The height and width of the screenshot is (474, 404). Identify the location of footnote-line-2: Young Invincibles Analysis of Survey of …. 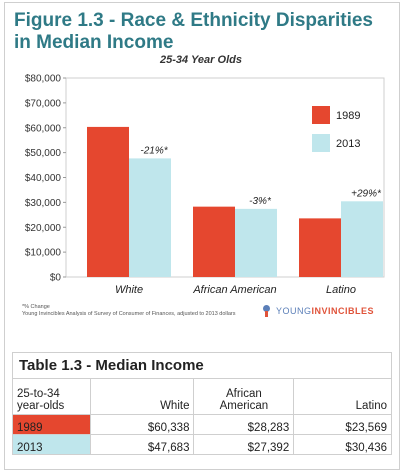
(129, 314).